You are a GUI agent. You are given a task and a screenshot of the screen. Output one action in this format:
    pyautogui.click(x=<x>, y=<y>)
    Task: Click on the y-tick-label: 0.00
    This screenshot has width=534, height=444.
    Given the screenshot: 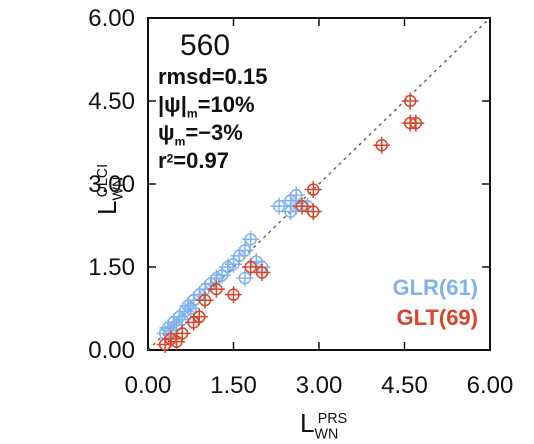 What is the action you would take?
    pyautogui.click(x=111, y=350)
    